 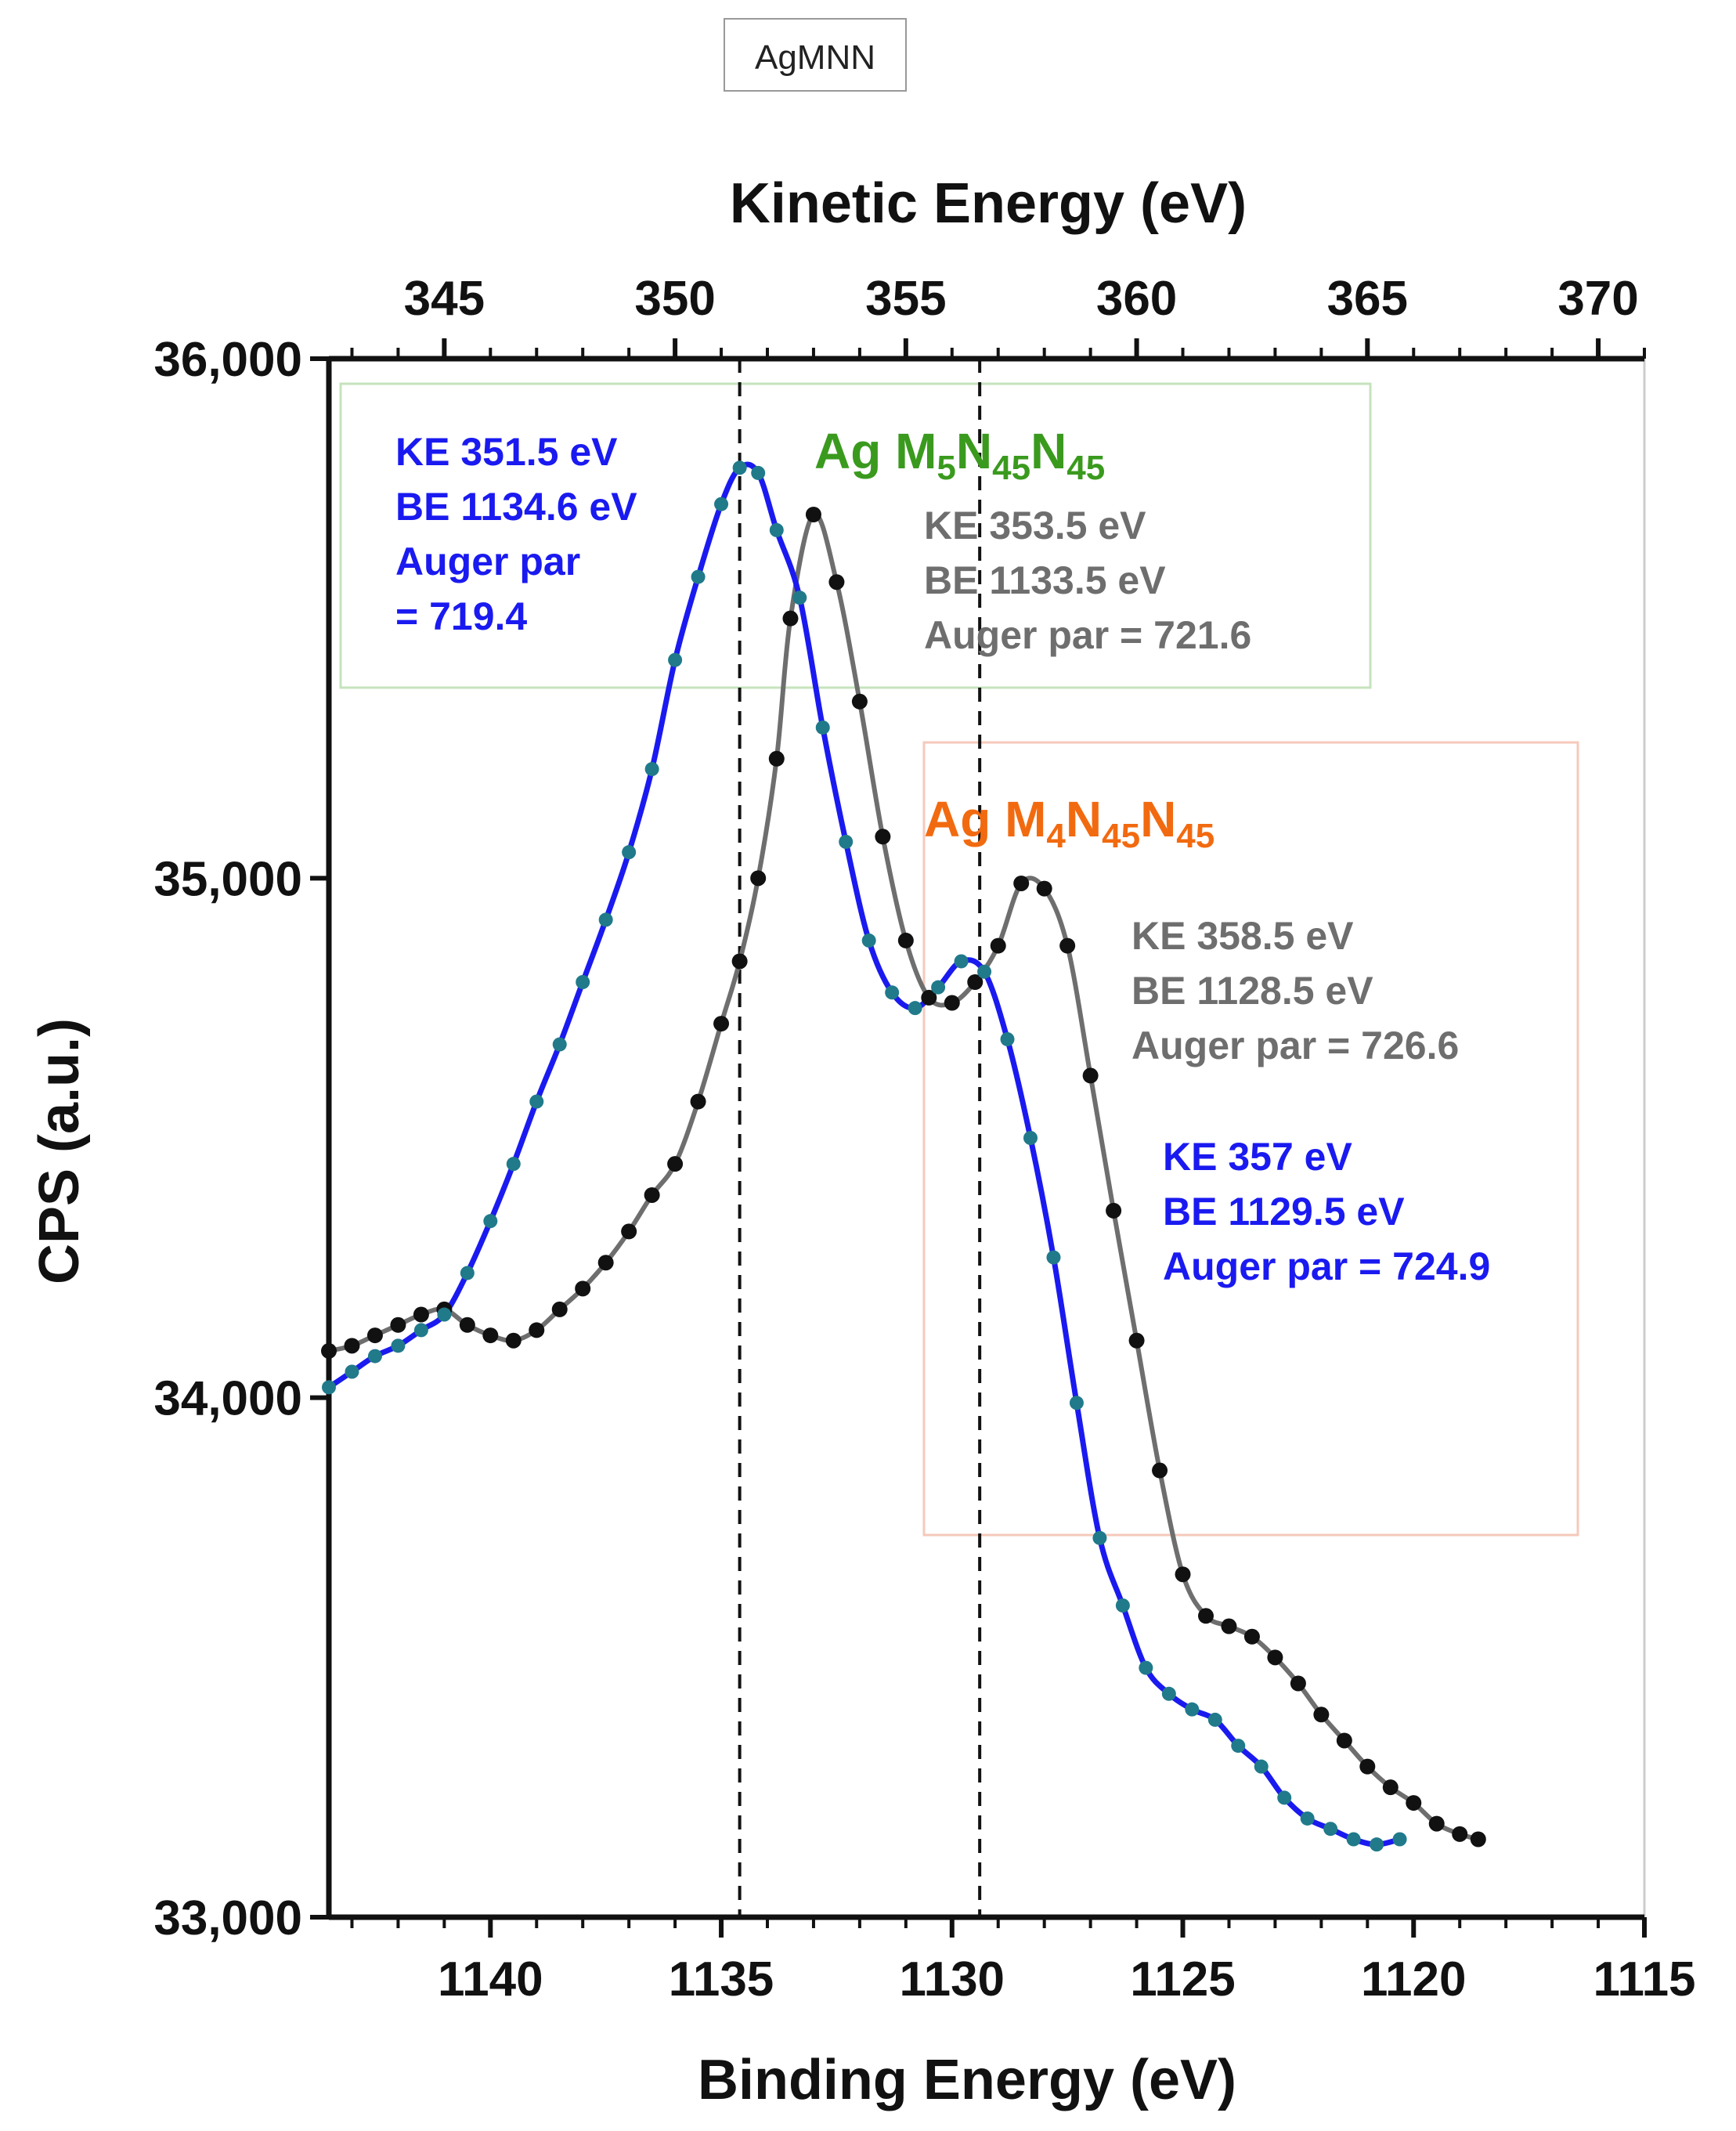 What do you see at coordinates (946, 468) in the screenshot?
I see `peak-label-m5-sub1: 5` at bounding box center [946, 468].